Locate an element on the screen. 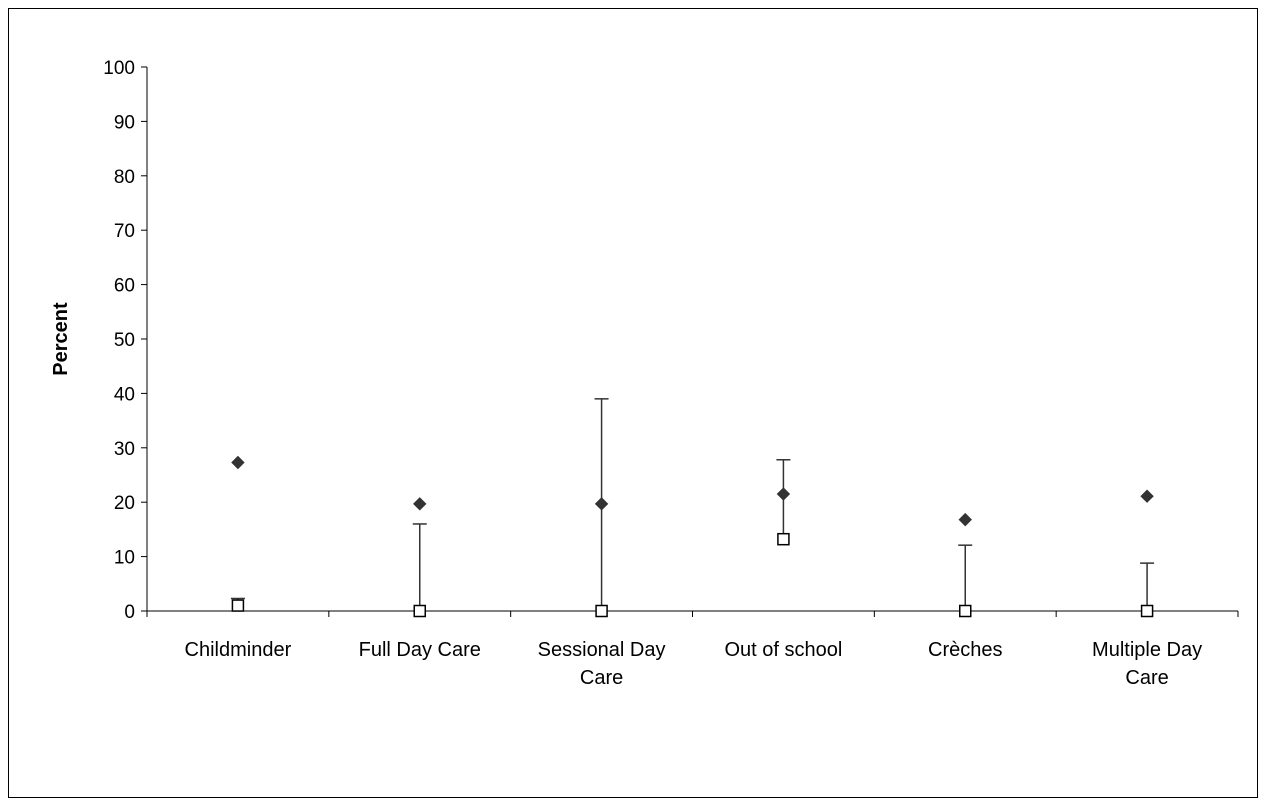 Image resolution: width=1266 pixels, height=798 pixels. y-tick-label: 50 is located at coordinates (124, 340).